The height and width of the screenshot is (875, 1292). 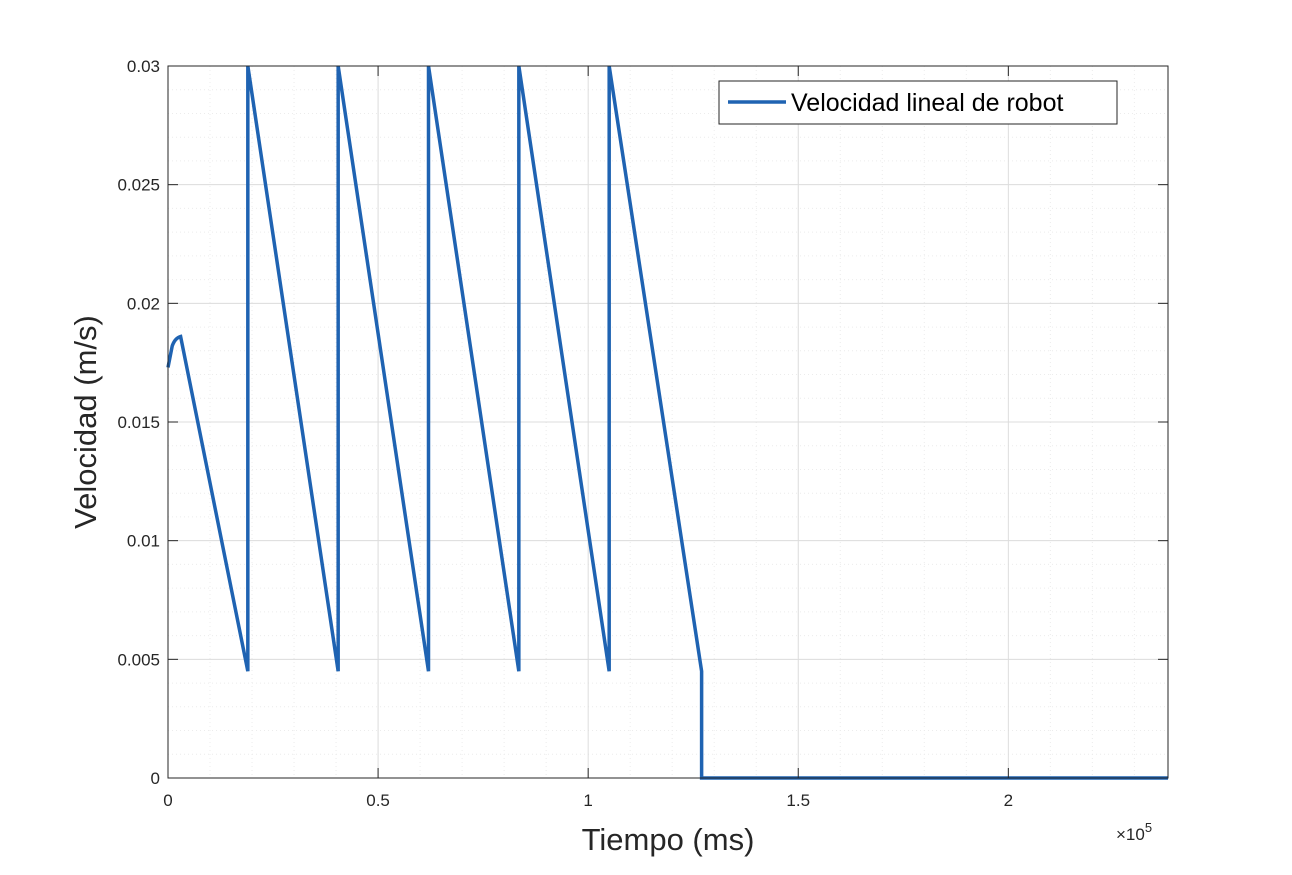 What do you see at coordinates (668, 839) in the screenshot?
I see `x-axis-label: Tiempo (ms)` at bounding box center [668, 839].